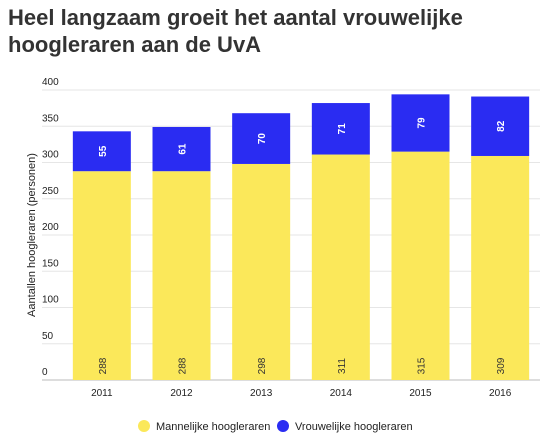 This screenshot has width=548, height=443. Describe the element at coordinates (45, 372) in the screenshot. I see `y-tick-label: 0` at that location.